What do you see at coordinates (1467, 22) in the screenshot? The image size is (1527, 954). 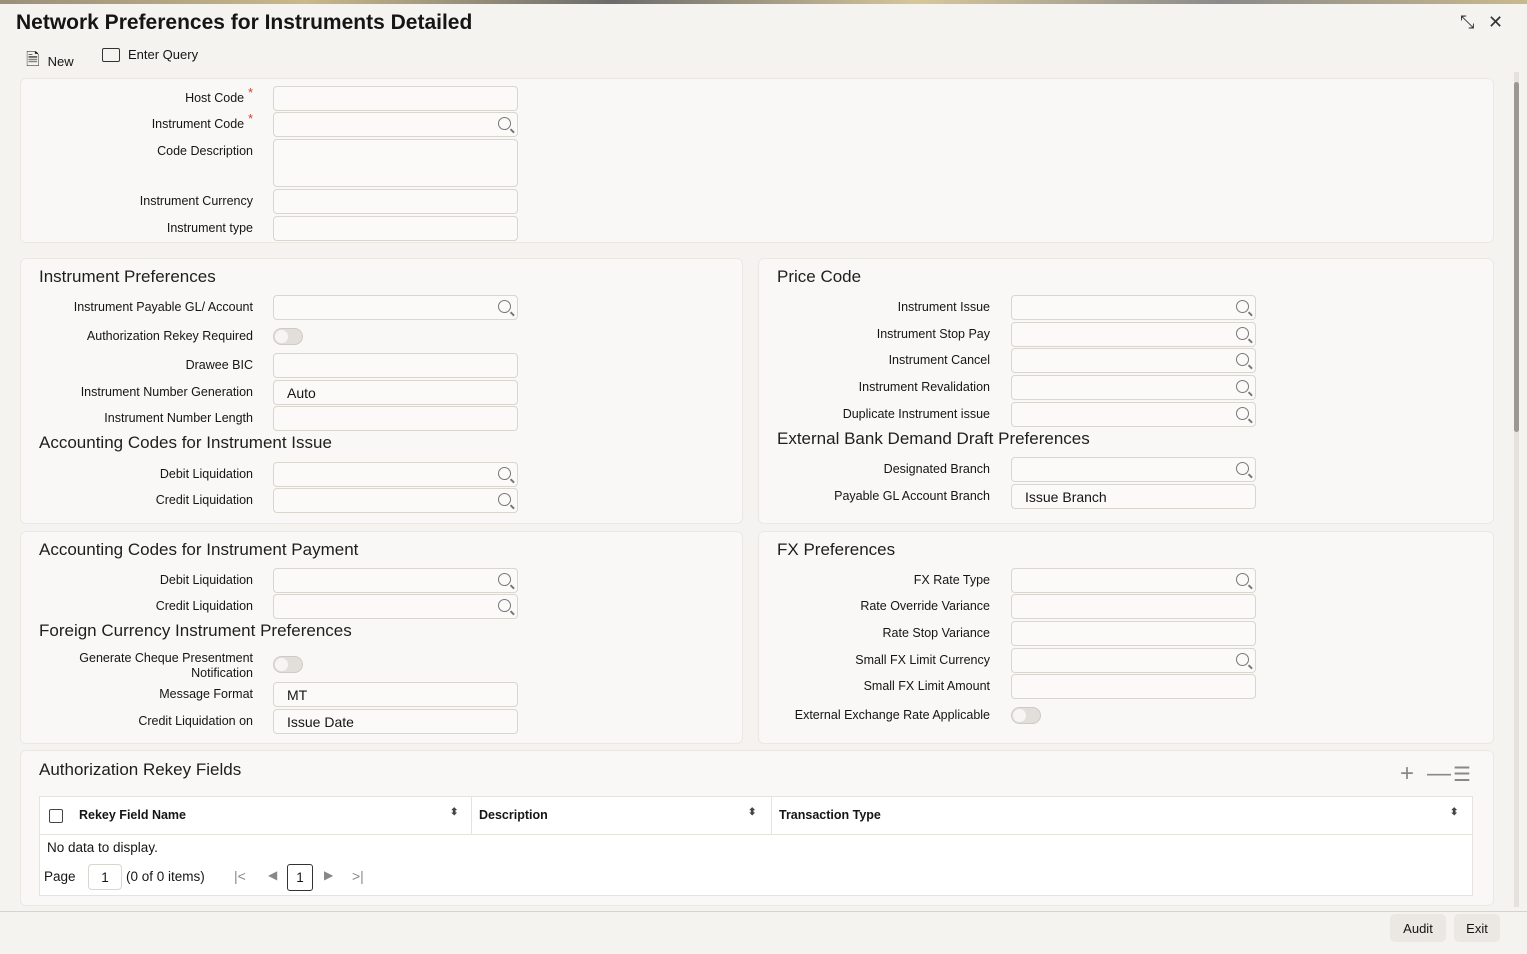 I see `minimize-icon: ⤡` at bounding box center [1467, 22].